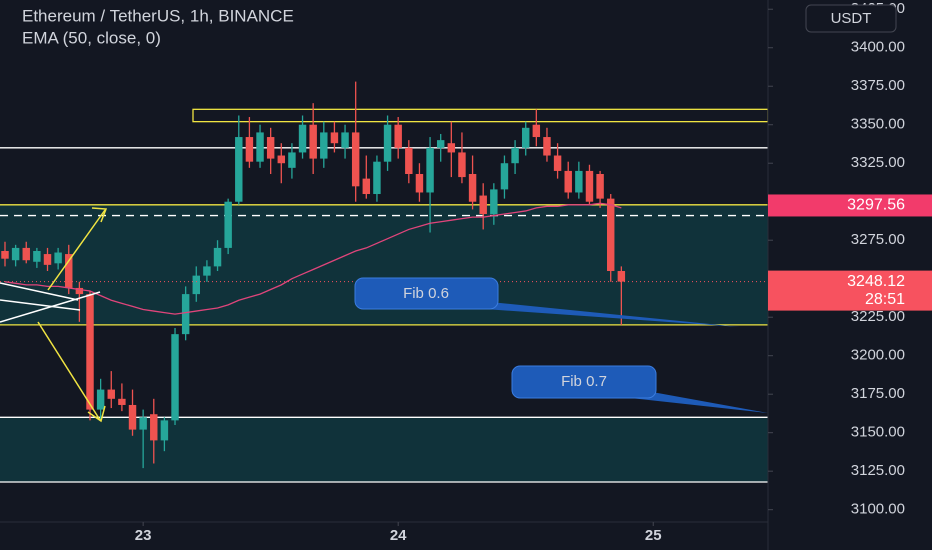 Image resolution: width=932 pixels, height=550 pixels. Describe the element at coordinates (878, 470) in the screenshot. I see `y-tick-label: 3125.00` at that location.